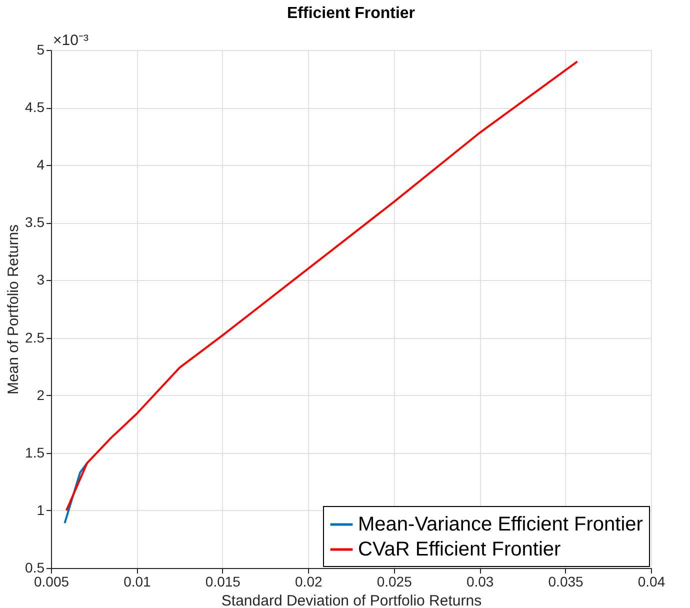 The width and height of the screenshot is (690, 608). Describe the element at coordinates (351, 600) in the screenshot. I see `x-axis-title: Standard Deviation of Portfolio Returns` at that location.